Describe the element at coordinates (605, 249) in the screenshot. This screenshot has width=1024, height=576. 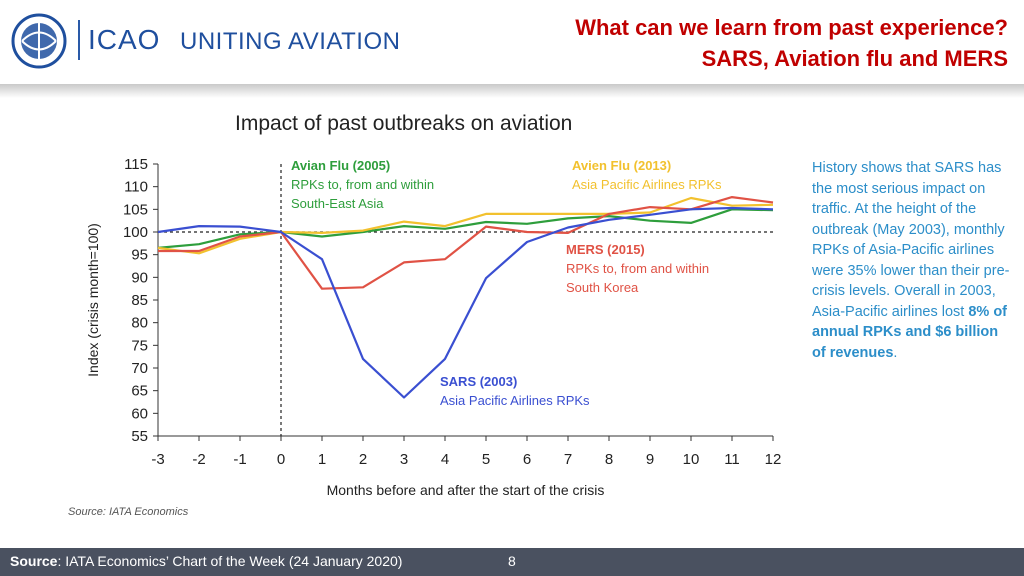
I see `annotation-mers-2015-title: MERS (2015)` at that location.